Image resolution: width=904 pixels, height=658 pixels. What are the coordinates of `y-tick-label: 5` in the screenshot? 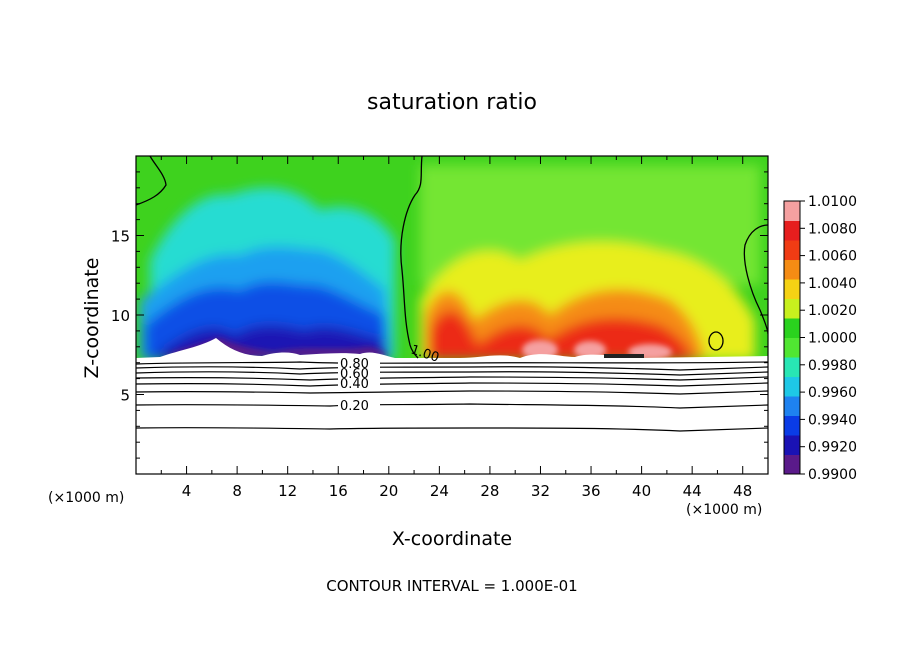 It's located at (125, 396).